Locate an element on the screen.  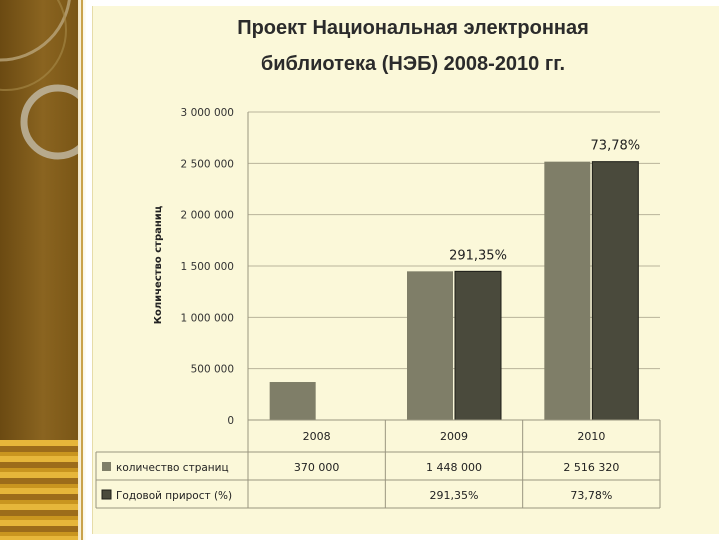
y-tick-label: 2 000 000 is located at coordinates (207, 216).